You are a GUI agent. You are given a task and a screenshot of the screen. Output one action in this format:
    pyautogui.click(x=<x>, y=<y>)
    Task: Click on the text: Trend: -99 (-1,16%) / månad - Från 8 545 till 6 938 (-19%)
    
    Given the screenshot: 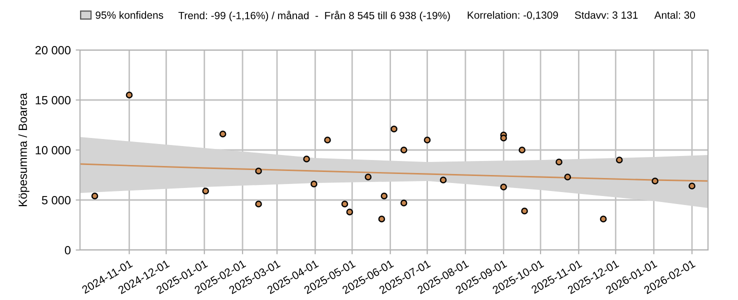 What is the action you would take?
    pyautogui.click(x=314, y=16)
    